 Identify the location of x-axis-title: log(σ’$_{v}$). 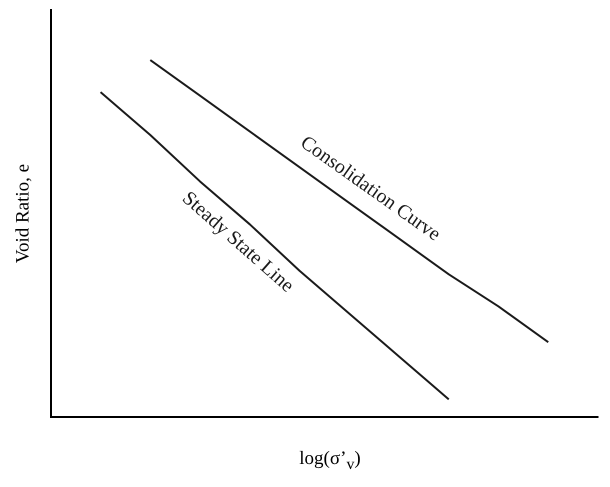
(330, 461).